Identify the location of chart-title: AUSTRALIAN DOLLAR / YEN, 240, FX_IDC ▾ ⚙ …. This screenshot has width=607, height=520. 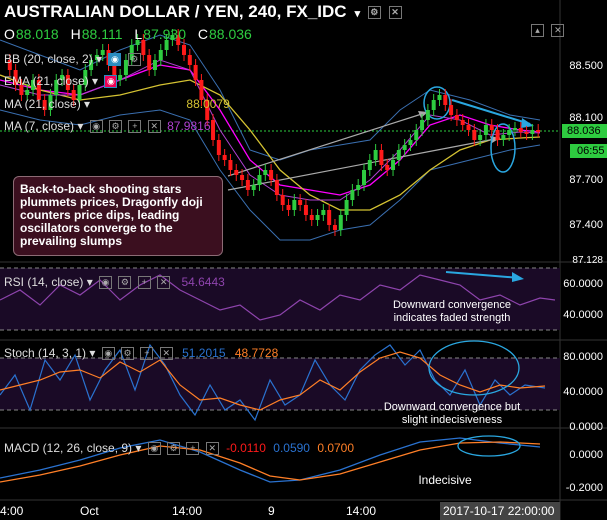
(203, 12).